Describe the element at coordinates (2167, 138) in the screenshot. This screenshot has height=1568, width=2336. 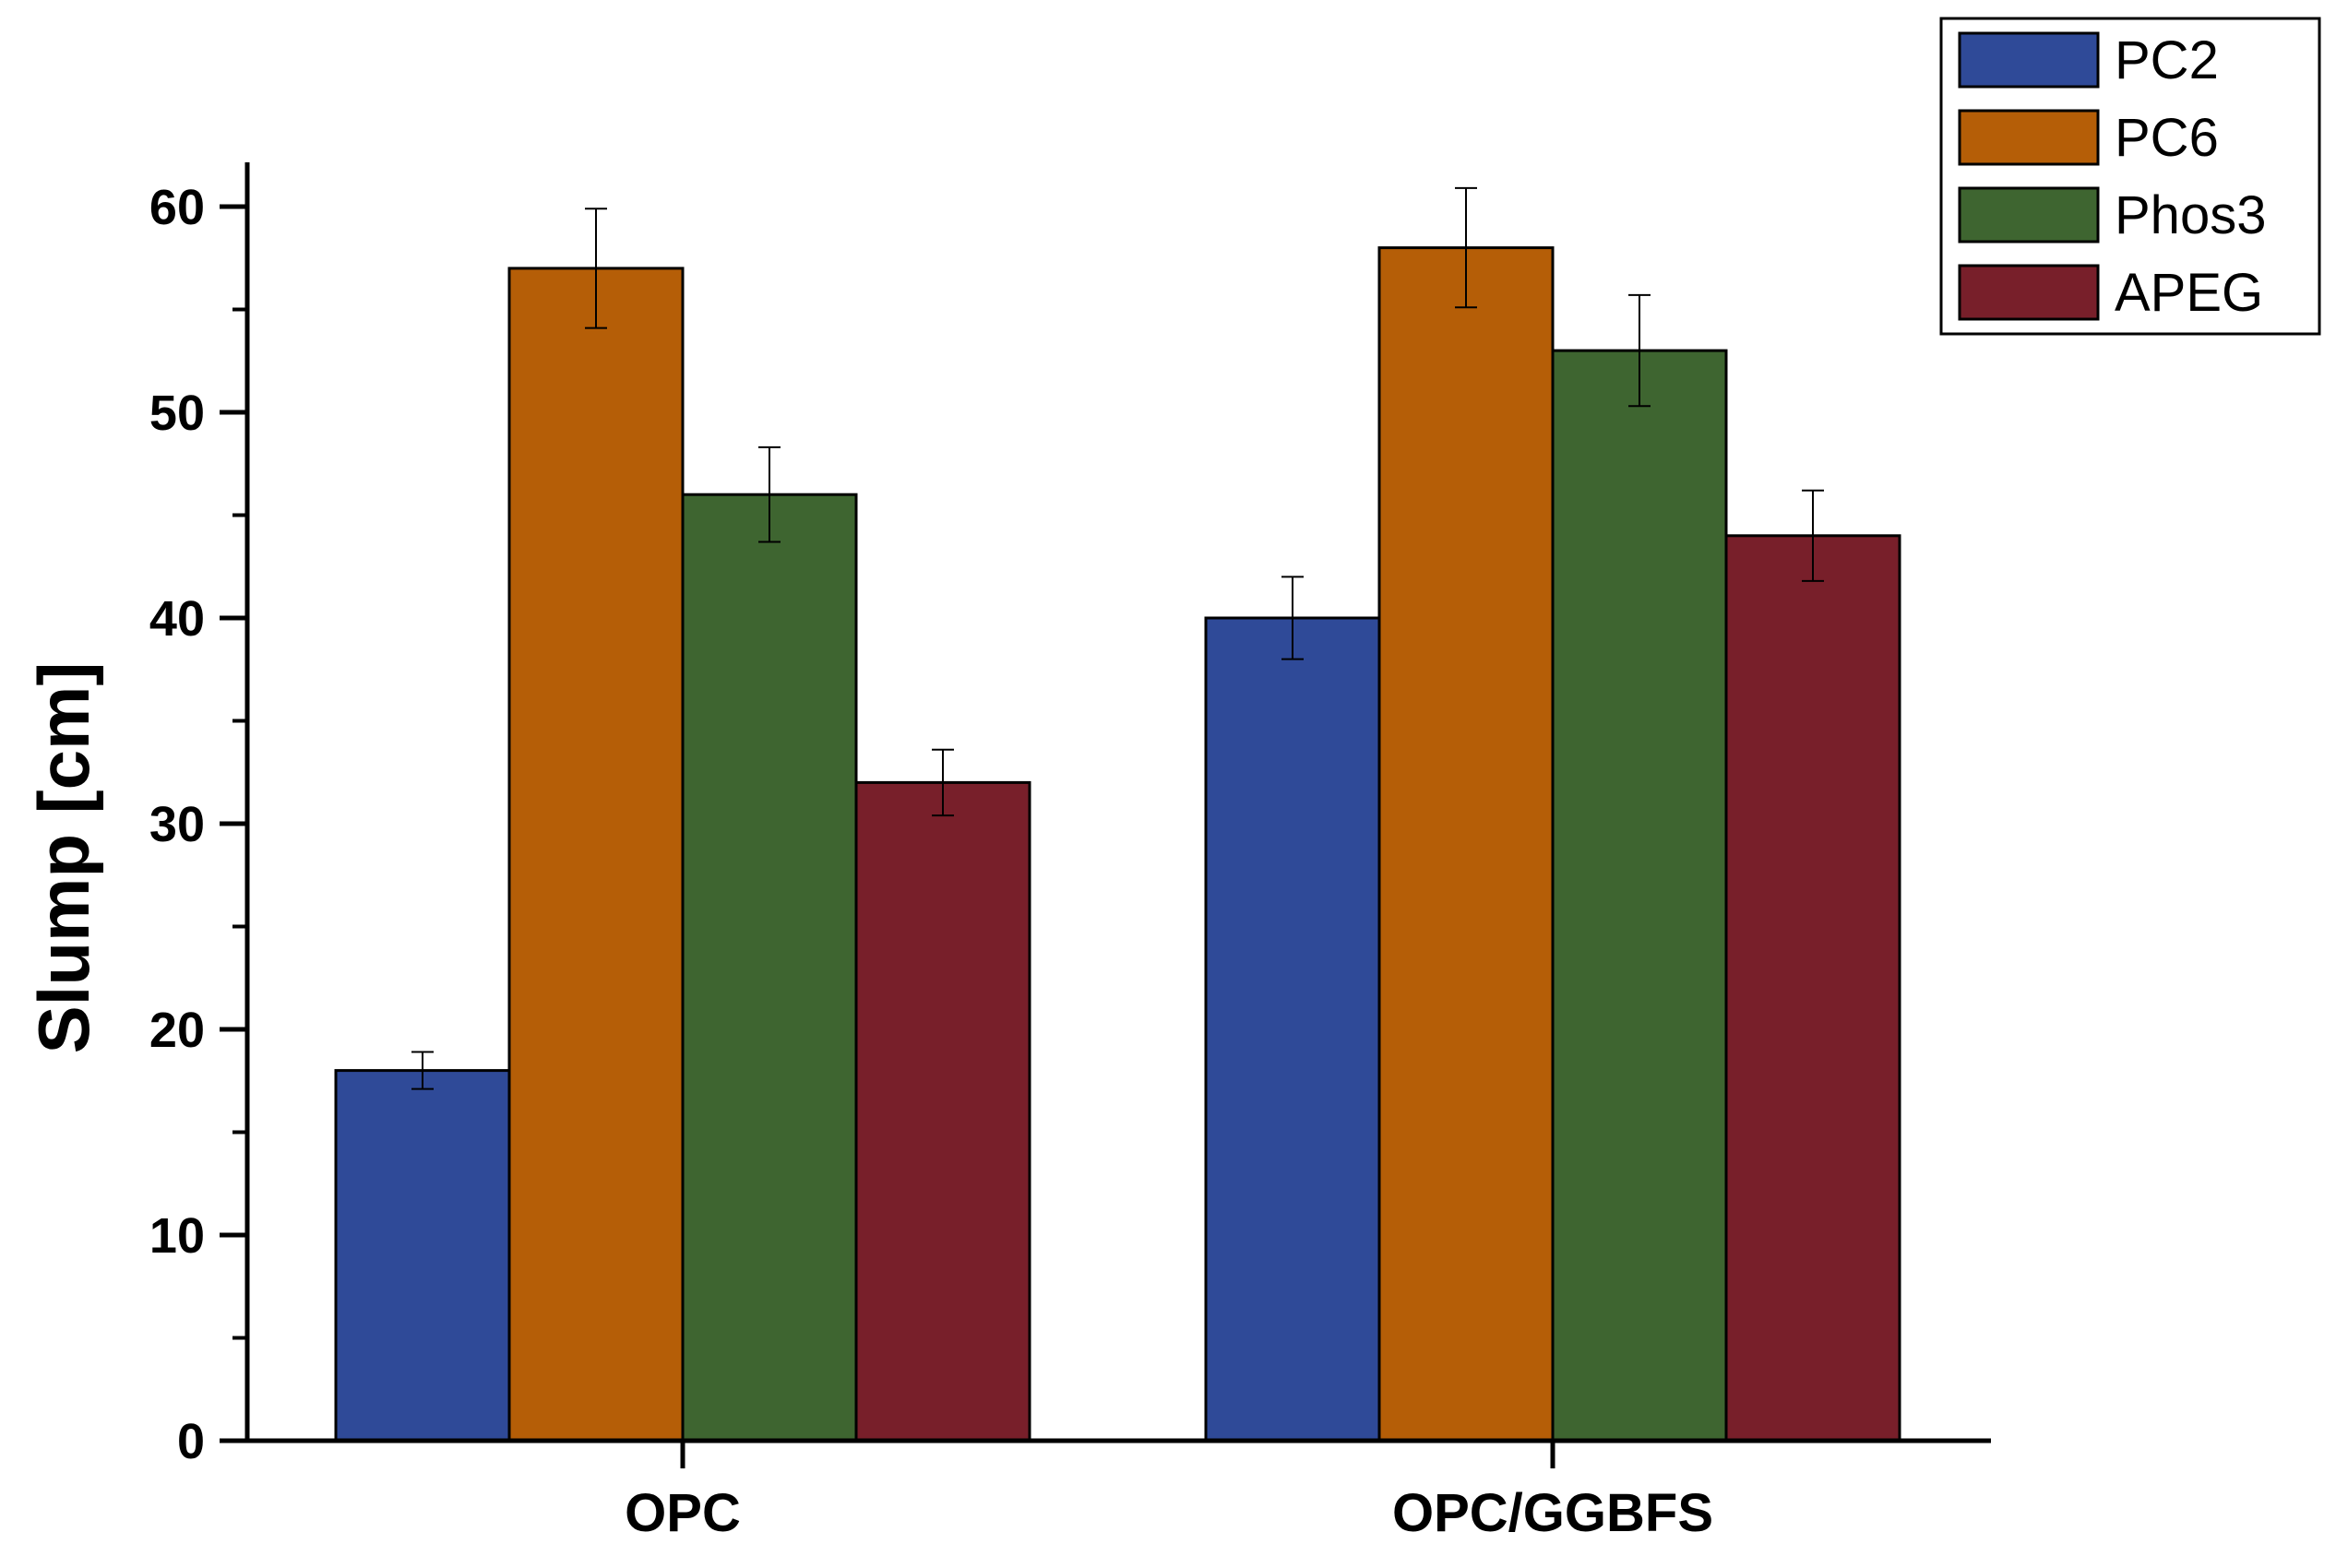
I see `legend-label-pc6: PC6` at that location.